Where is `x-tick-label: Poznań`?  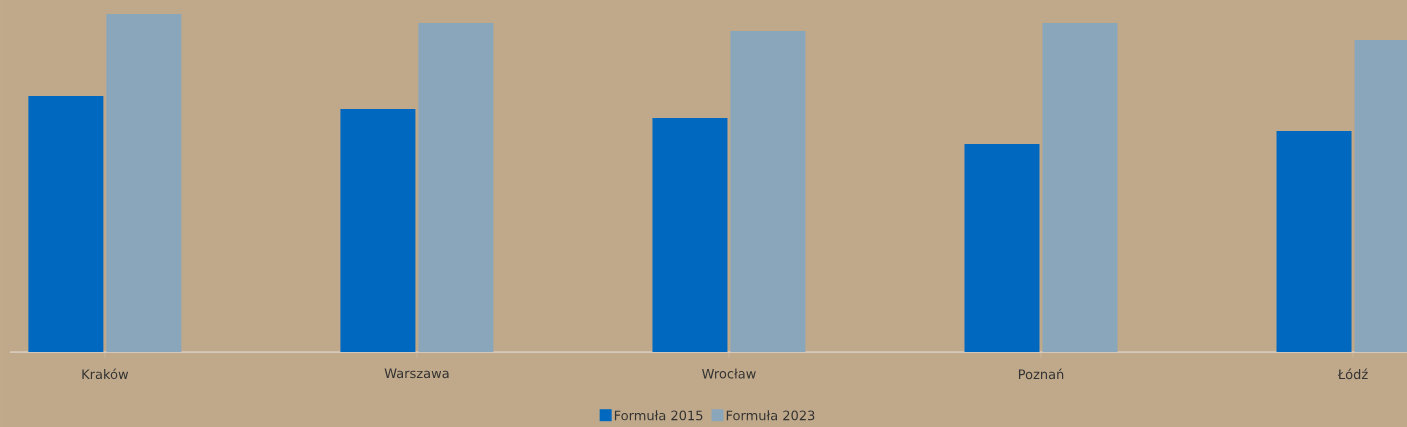
x-tick-label: Poznań is located at coordinates (1041, 374).